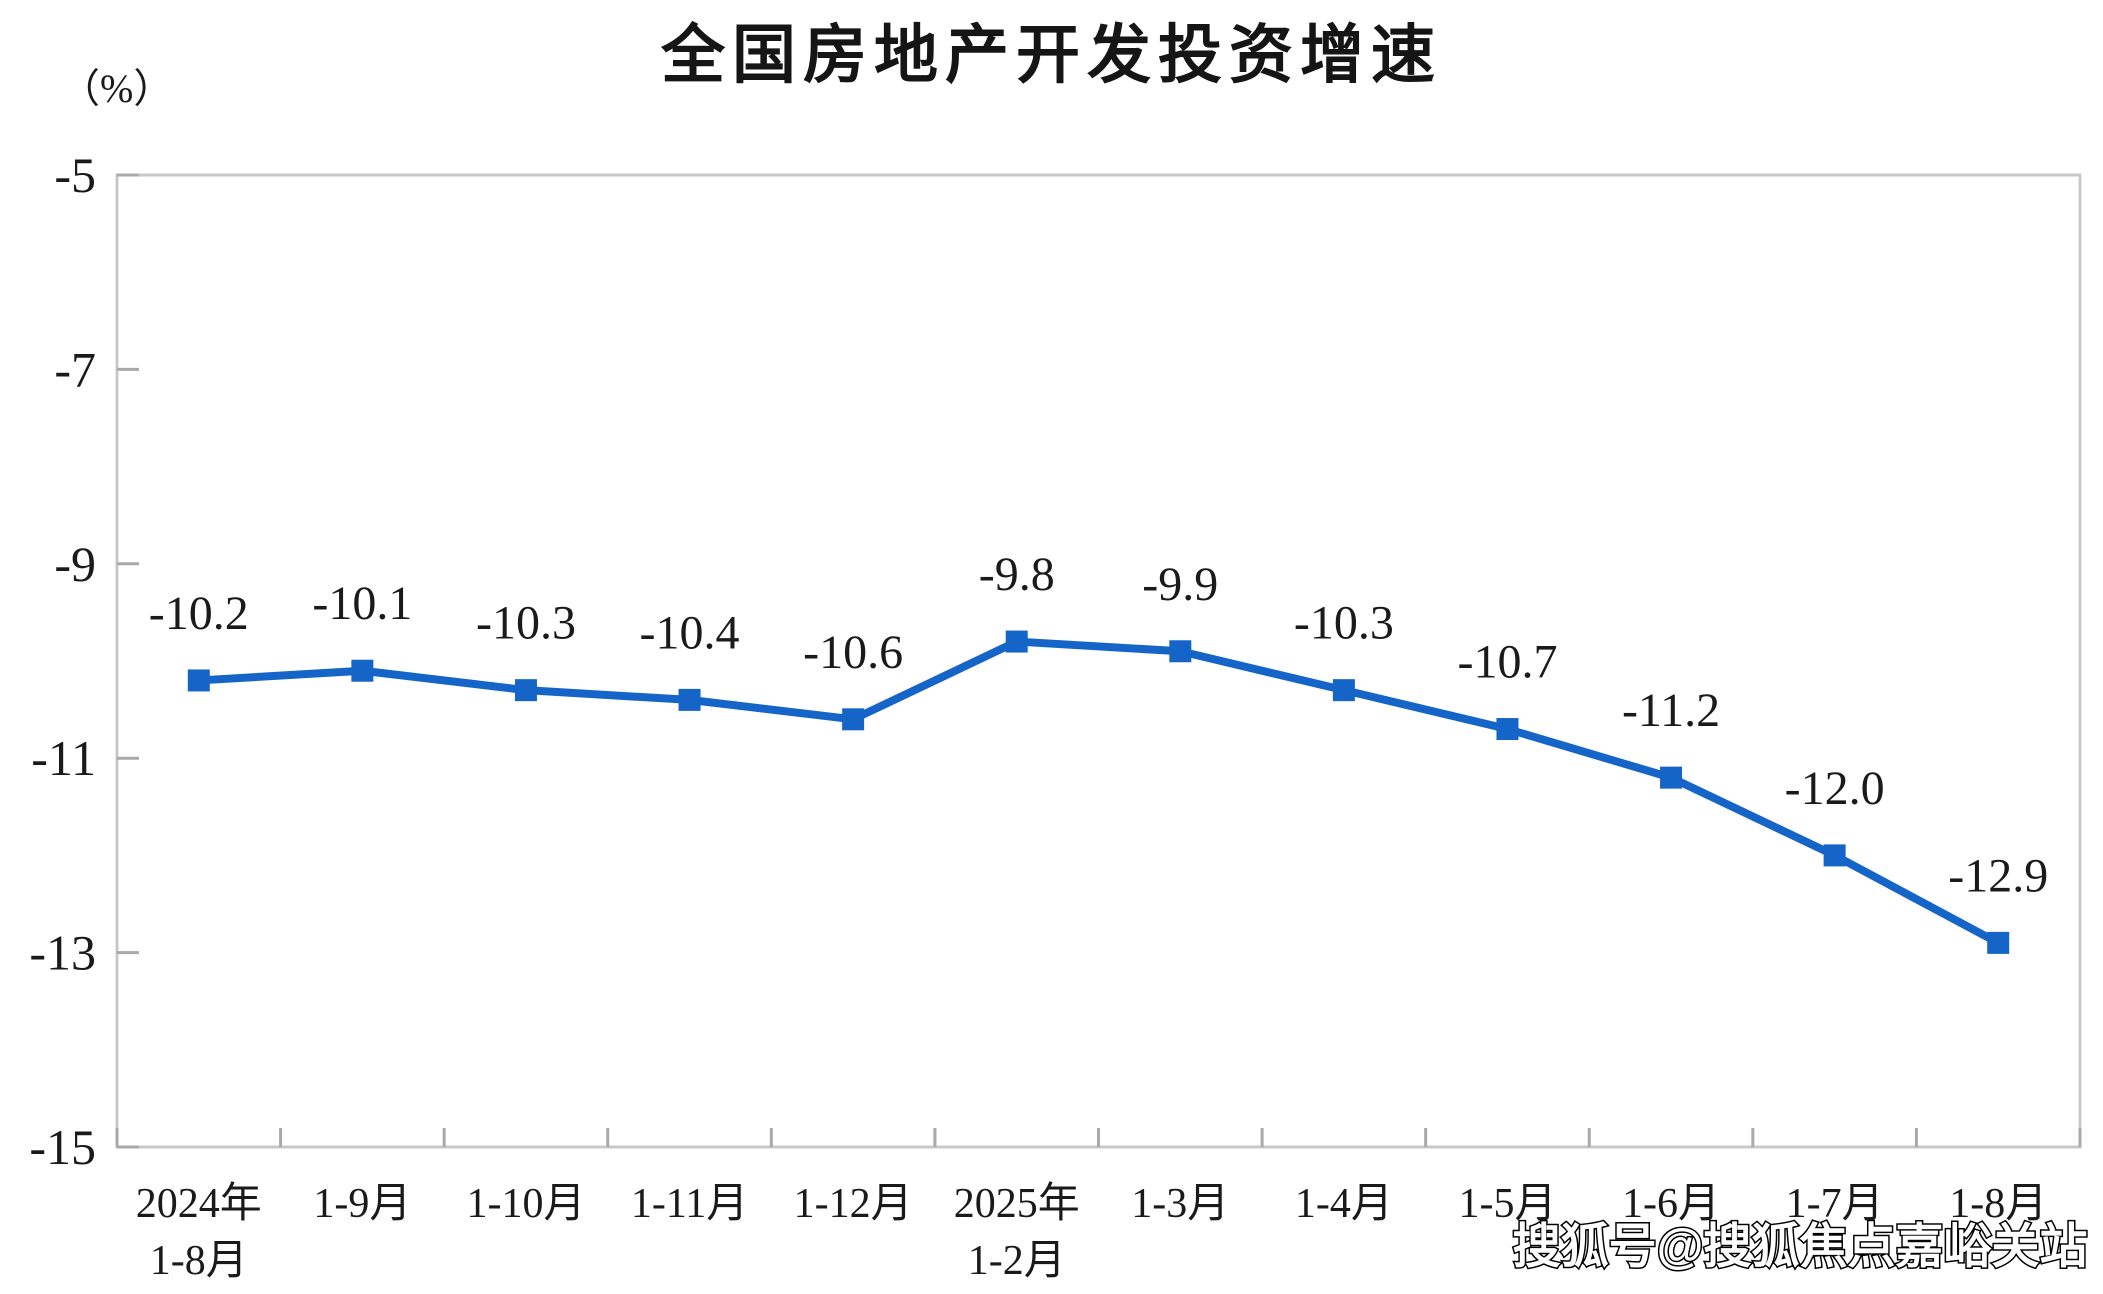 This screenshot has width=2103, height=1294. I want to click on x-axis-label: 2024年, so click(199, 1203).